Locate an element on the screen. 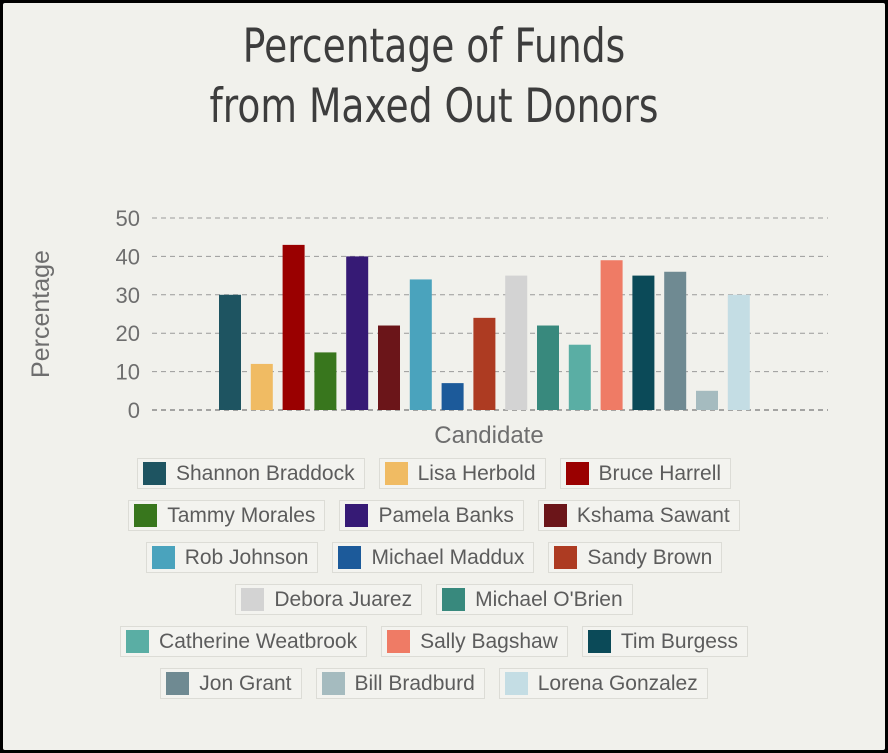 This screenshot has height=753, width=888. x-axis-label: Candidate is located at coordinates (488, 435).